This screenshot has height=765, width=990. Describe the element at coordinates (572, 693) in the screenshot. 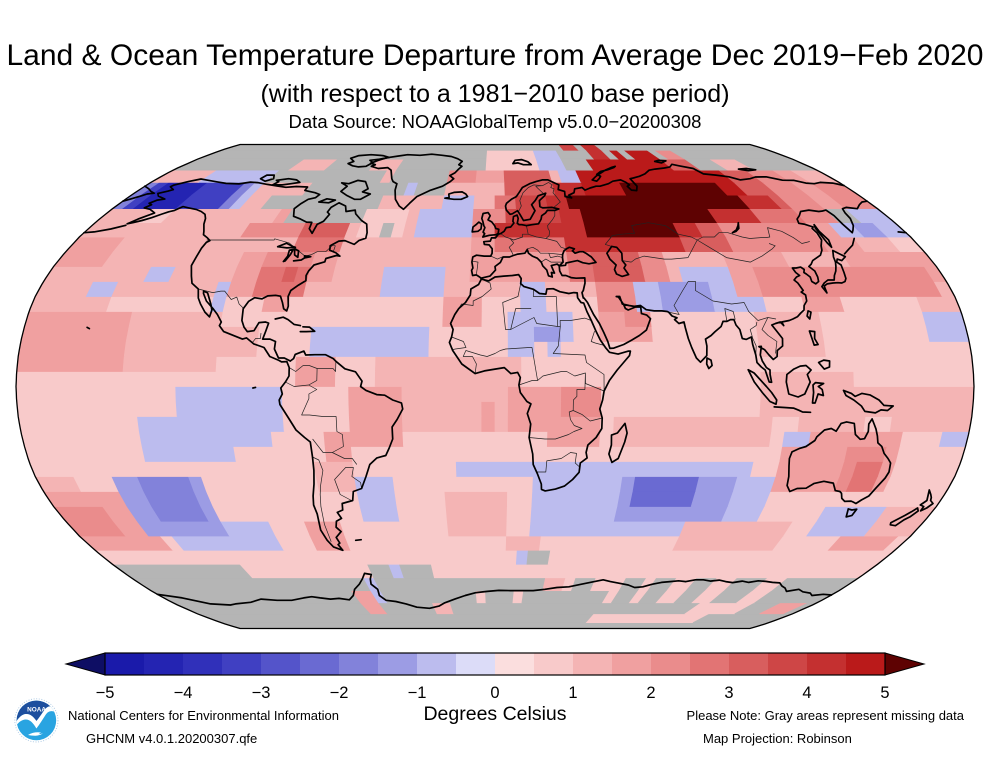

I see `svg-text: 1` at that location.